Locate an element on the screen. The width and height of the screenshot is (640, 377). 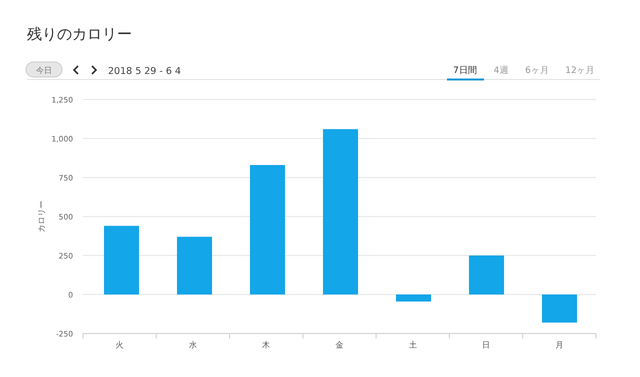
x-tick-label: 金 is located at coordinates (340, 345).